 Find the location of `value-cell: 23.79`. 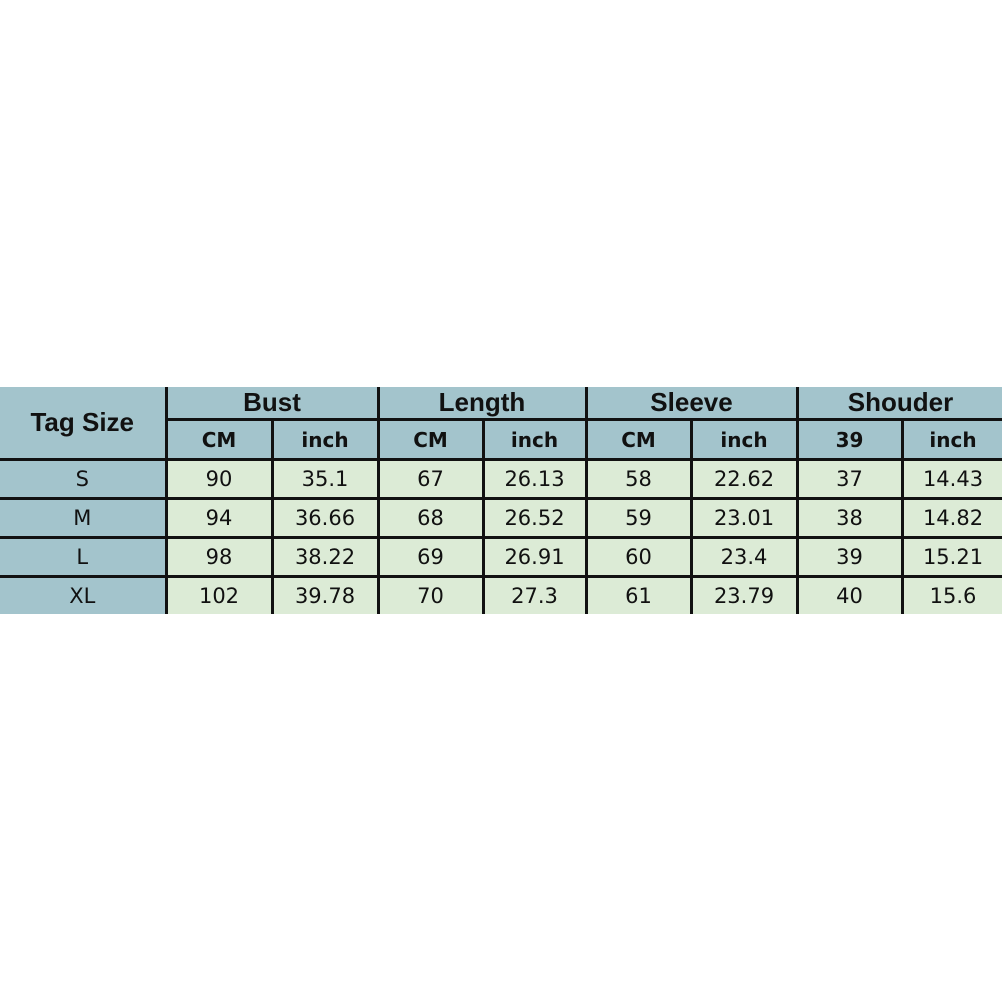

value-cell: 23.79 is located at coordinates (744, 594).